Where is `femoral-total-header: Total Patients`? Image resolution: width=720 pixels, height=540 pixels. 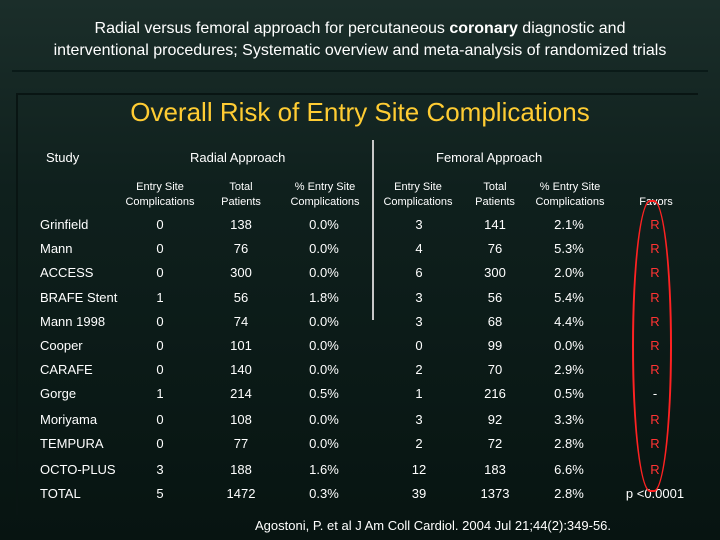 femoral-total-header: Total Patients is located at coordinates (495, 194).